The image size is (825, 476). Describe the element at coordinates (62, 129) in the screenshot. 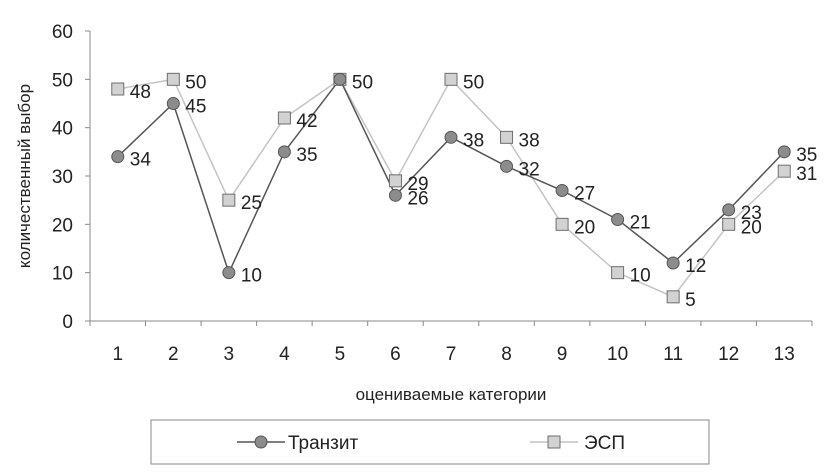

I see `y-tick-label: 40` at that location.